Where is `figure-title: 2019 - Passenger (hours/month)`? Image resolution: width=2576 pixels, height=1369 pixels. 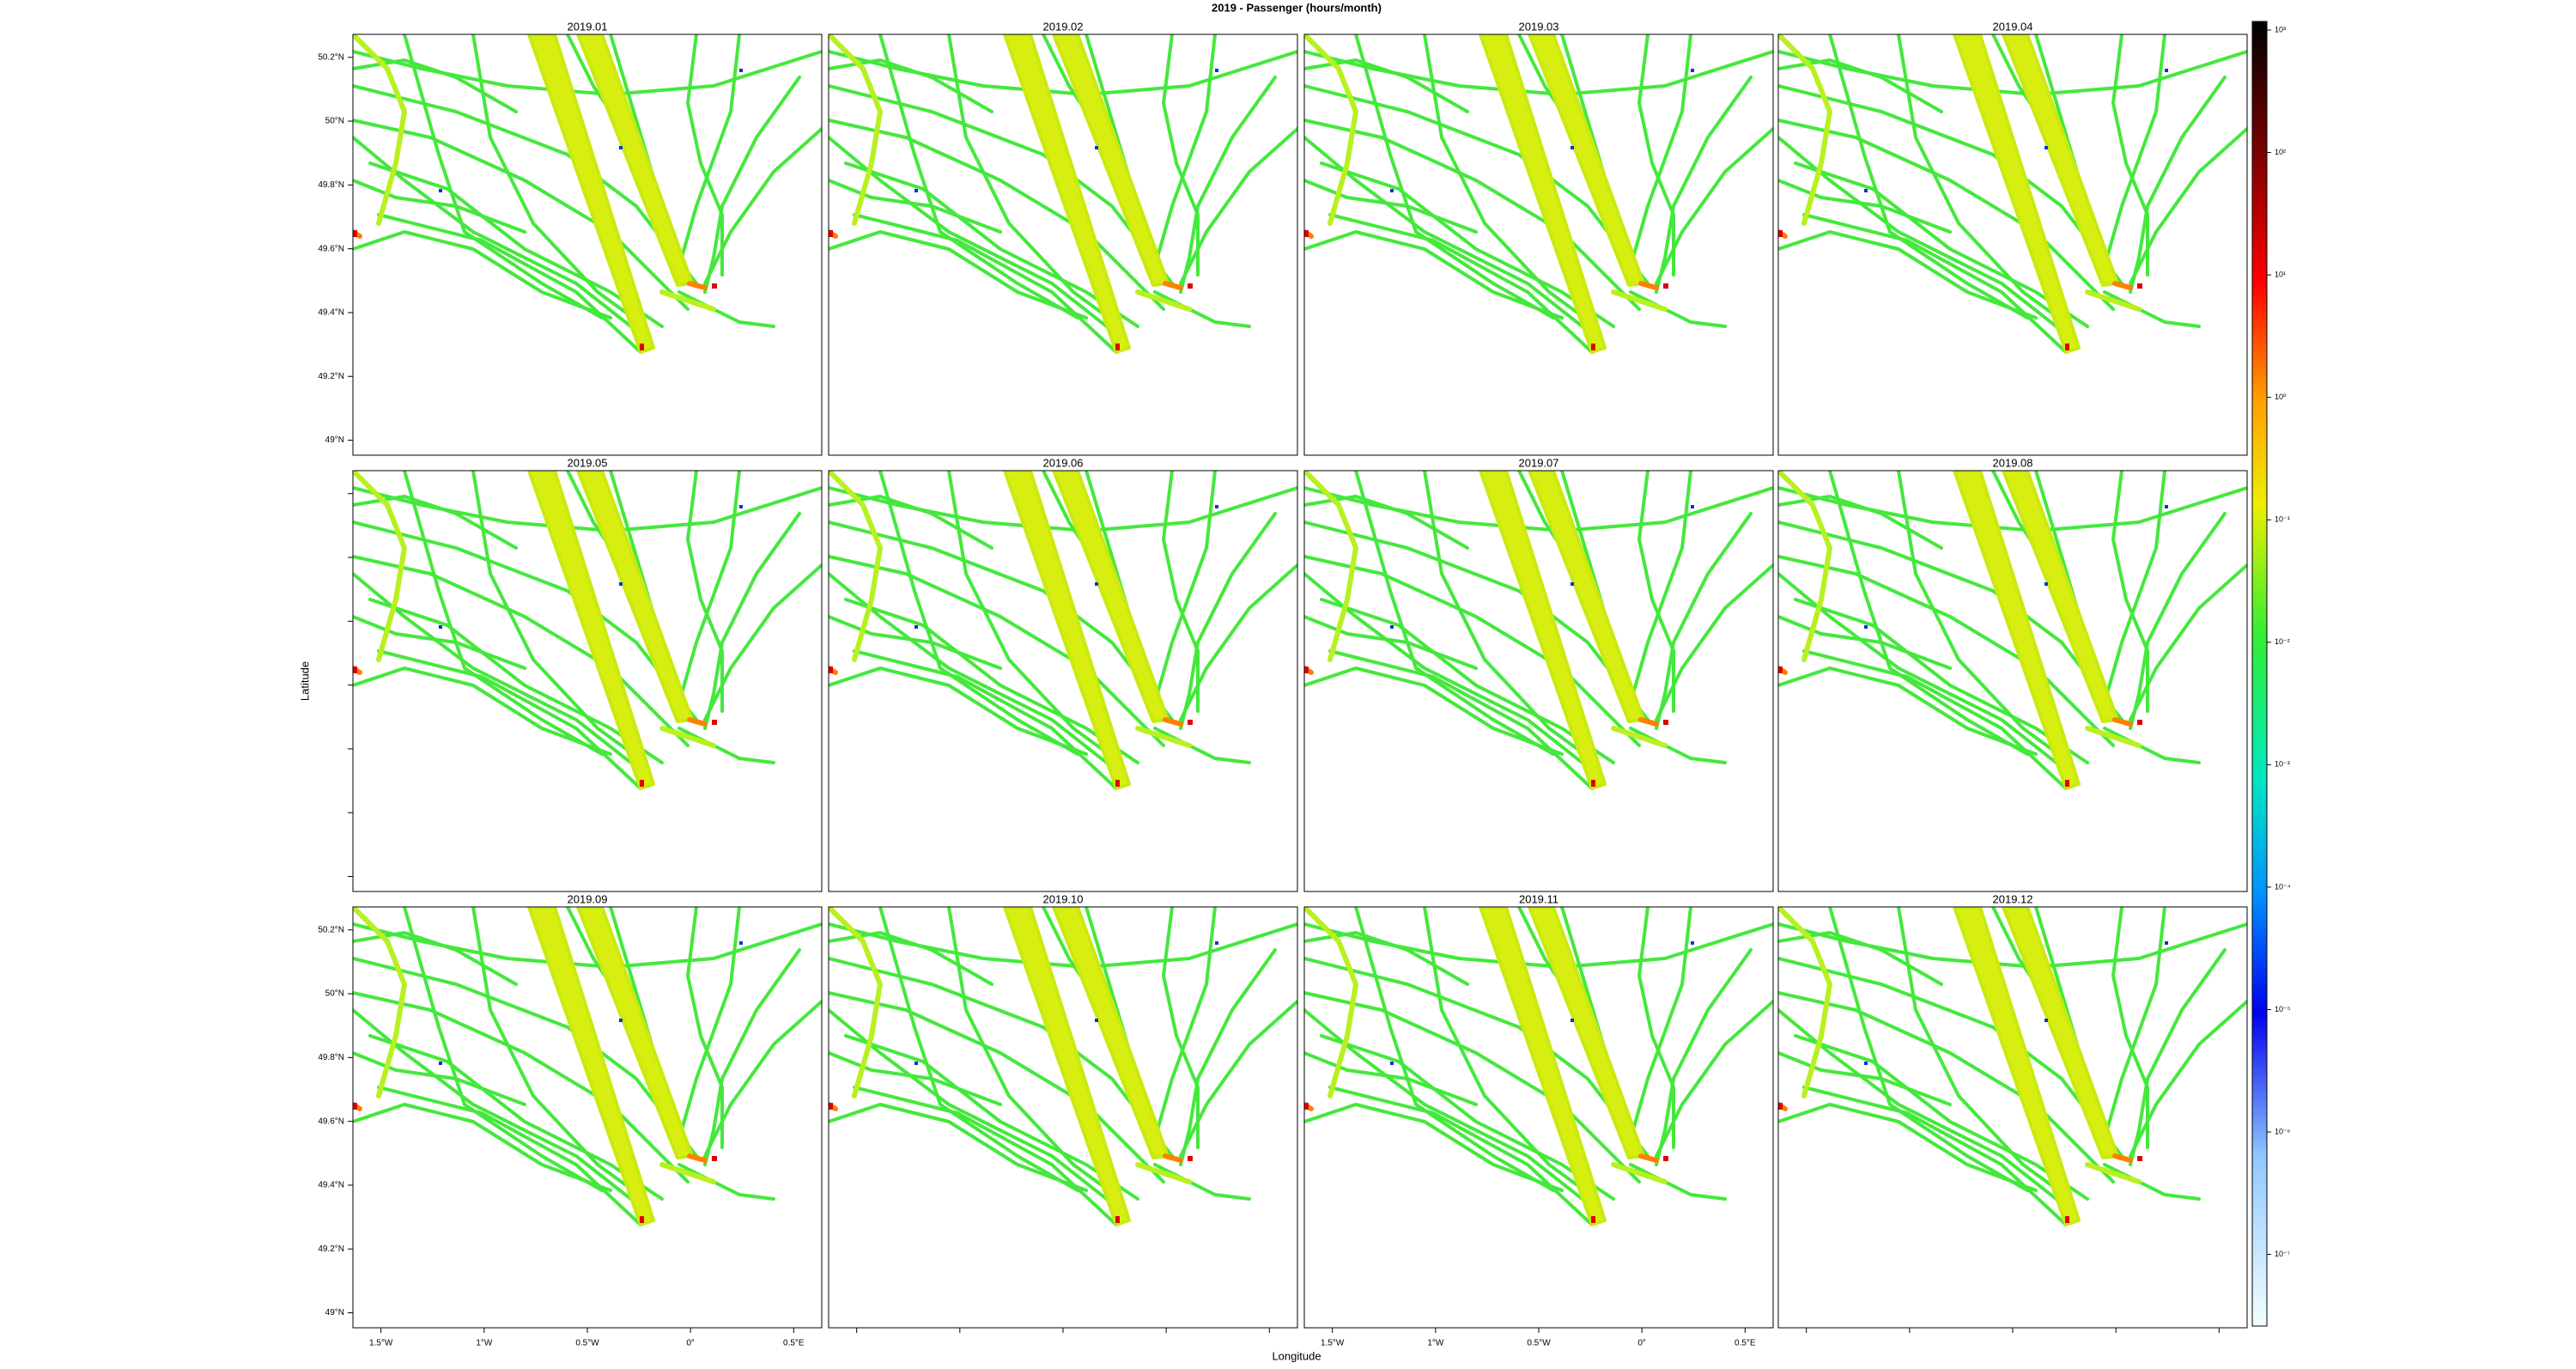 figure-title: 2019 - Passenger (hours/month) is located at coordinates (1297, 8).